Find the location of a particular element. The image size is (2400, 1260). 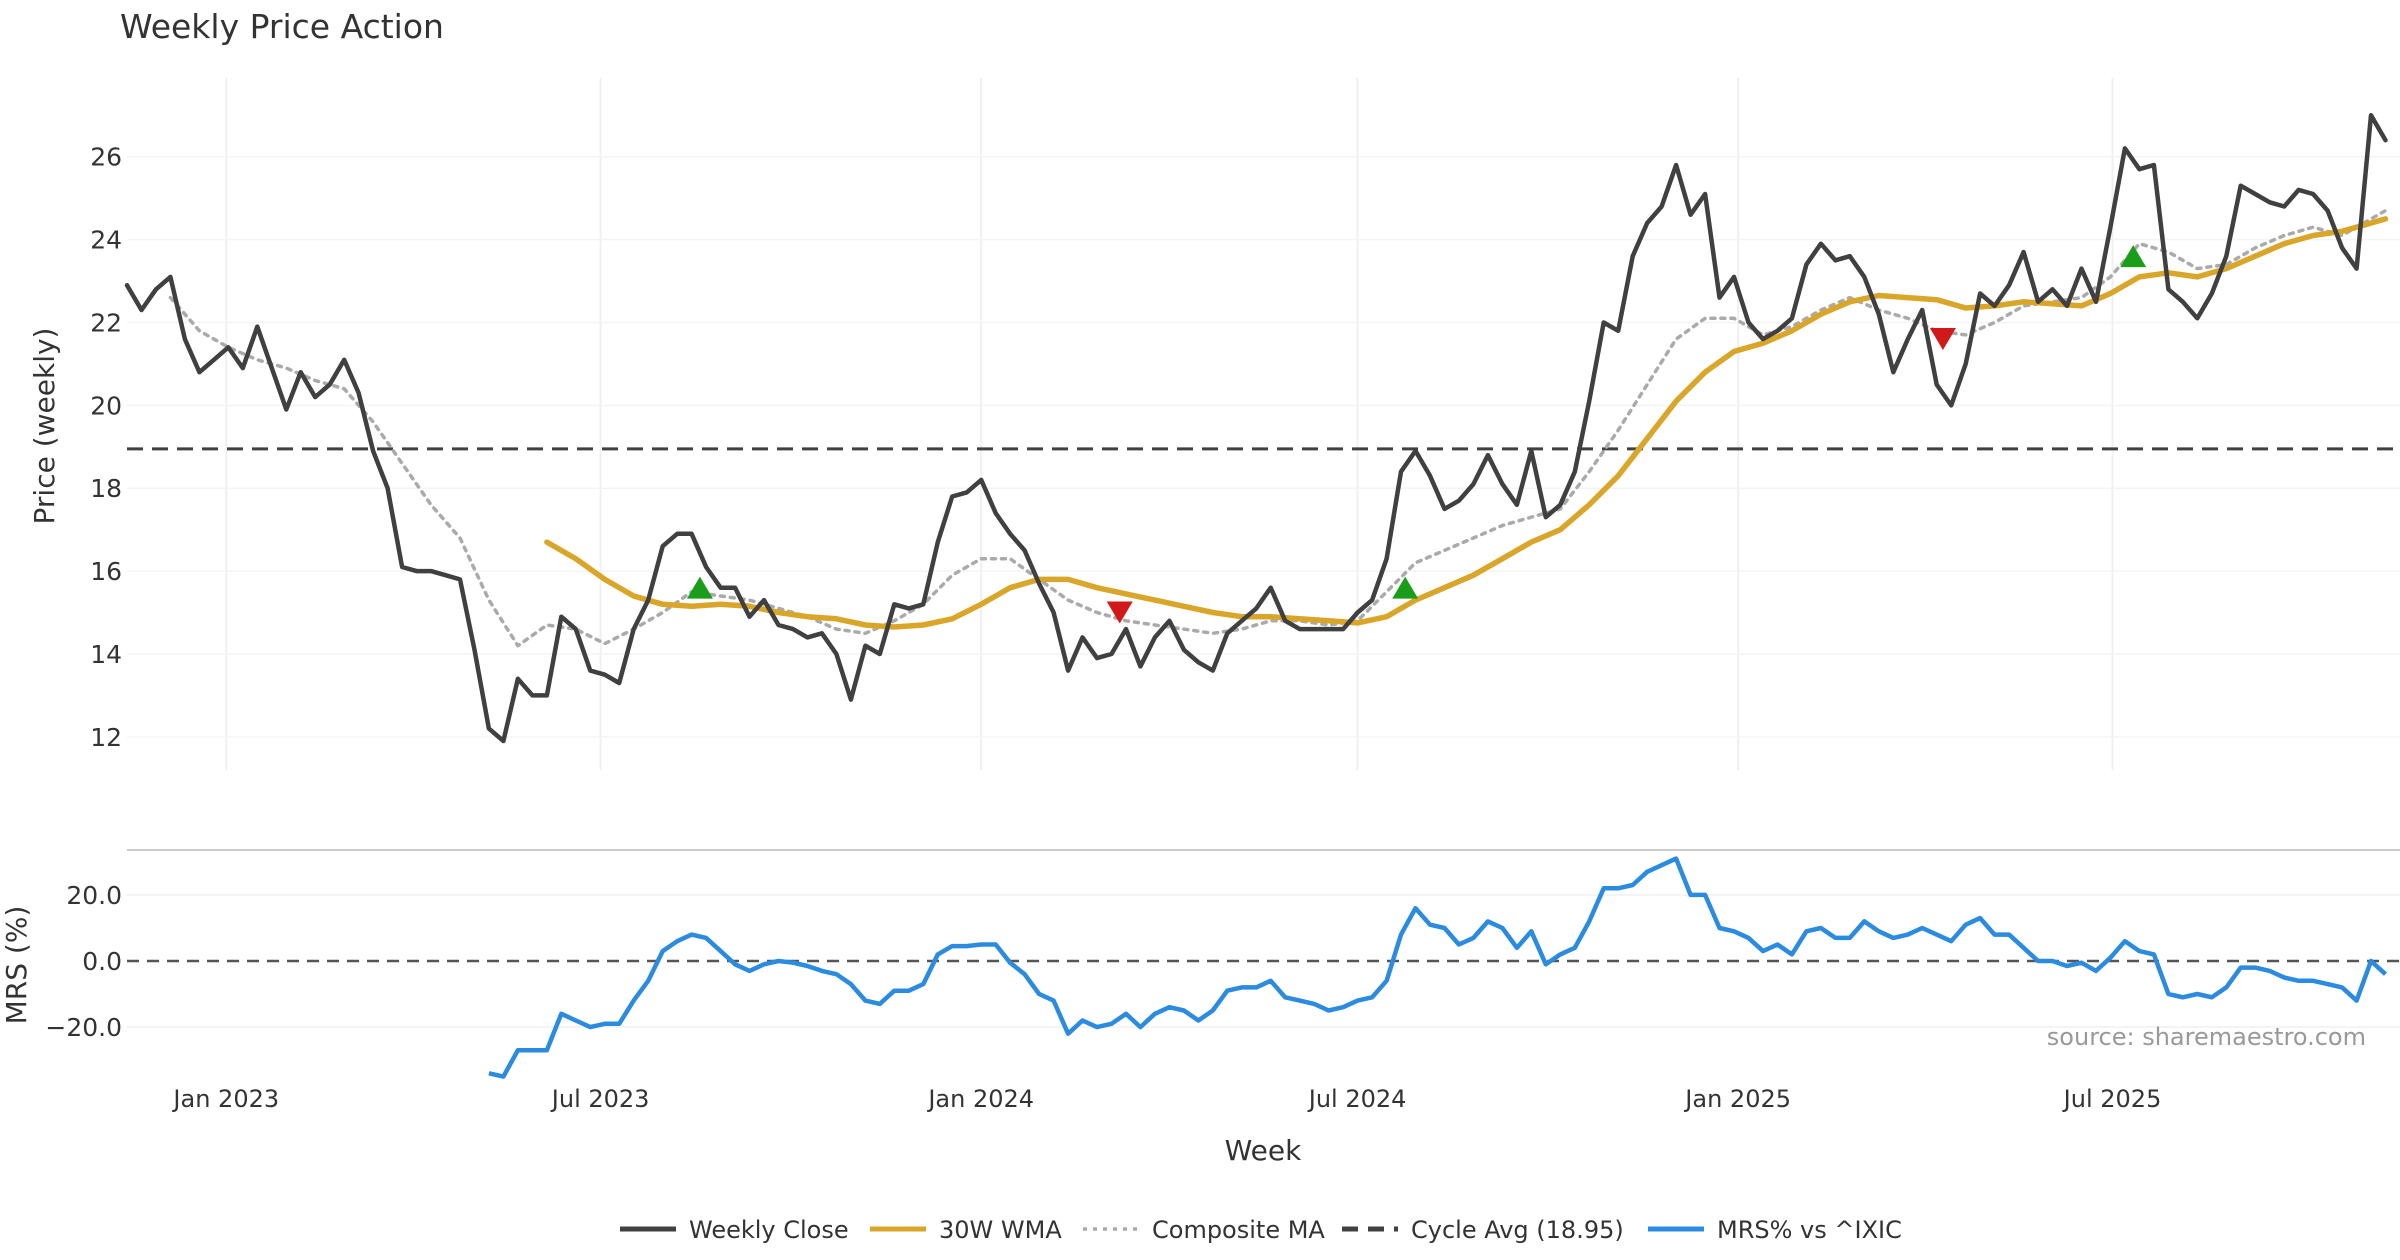

x-tick-label: Jul 2023 is located at coordinates (600, 1099).